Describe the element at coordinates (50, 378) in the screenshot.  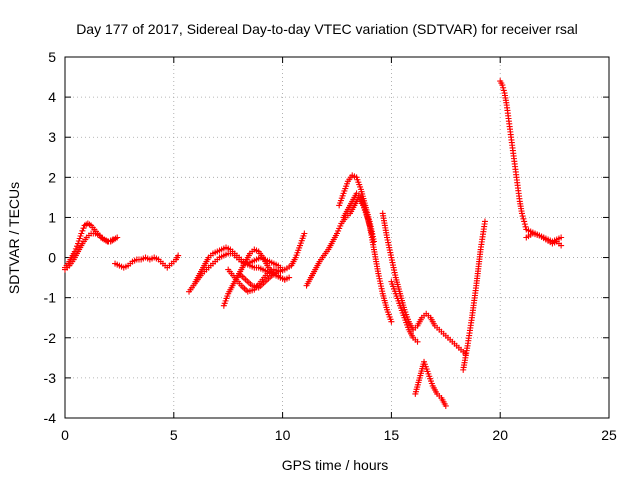
I see `y-tick-label: -3` at that location.